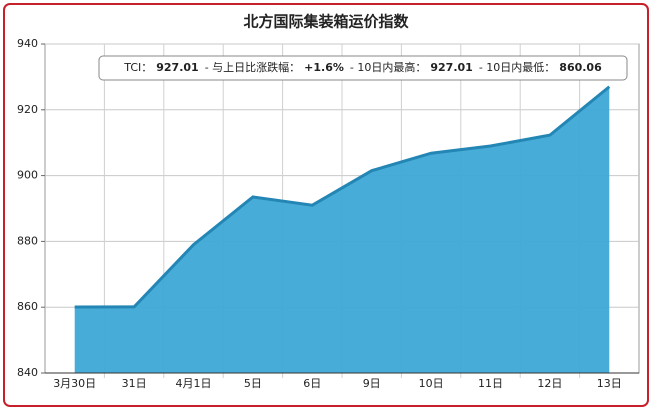 This screenshot has height=411, width=652. What do you see at coordinates (549, 383) in the screenshot?
I see `x-tick-label: 12日` at bounding box center [549, 383].